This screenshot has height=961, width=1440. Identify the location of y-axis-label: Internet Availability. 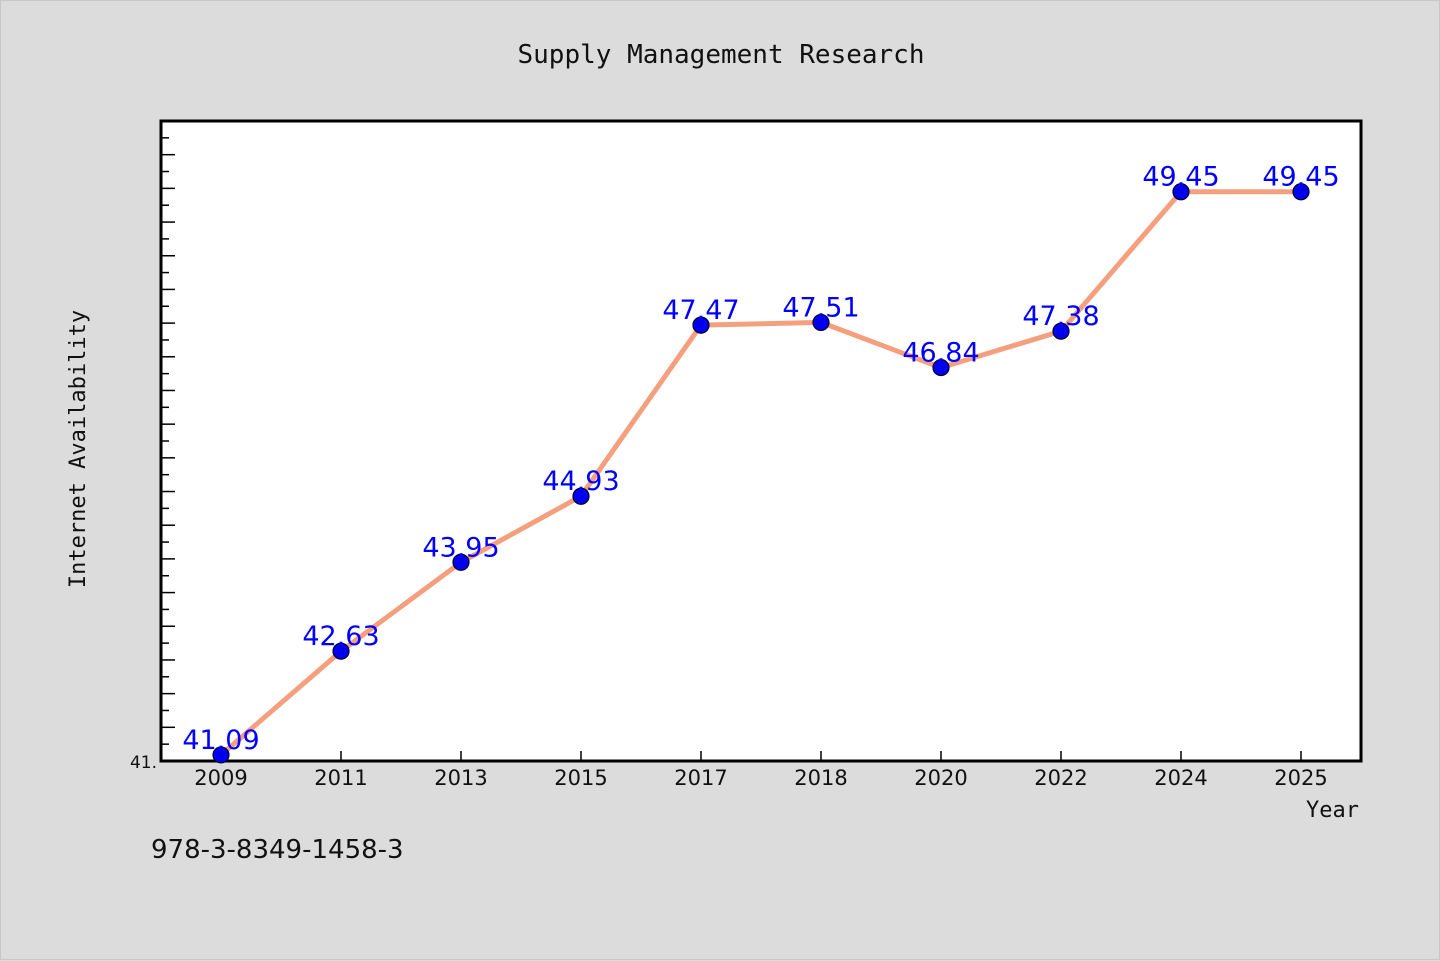
(78, 449).